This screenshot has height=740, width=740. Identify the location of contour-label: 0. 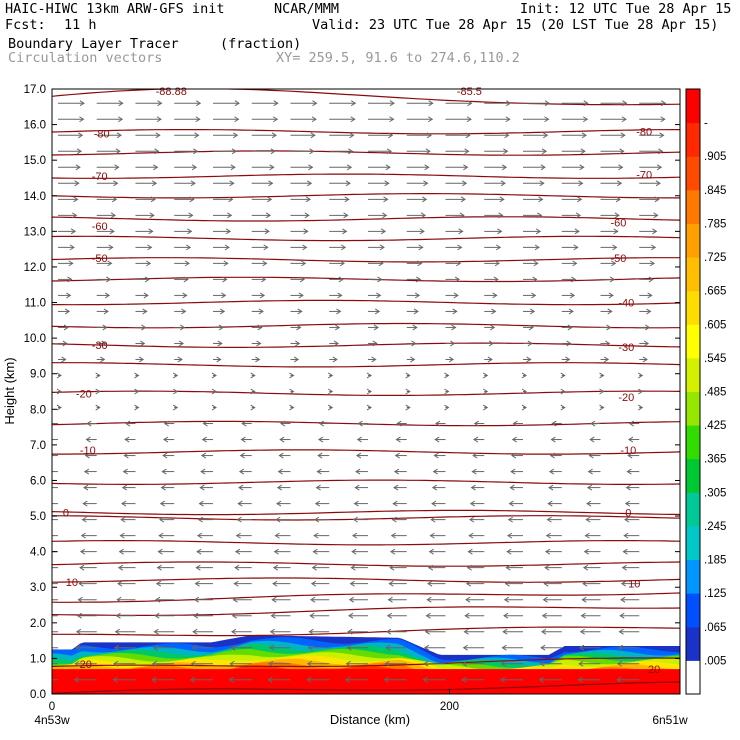
(66, 514).